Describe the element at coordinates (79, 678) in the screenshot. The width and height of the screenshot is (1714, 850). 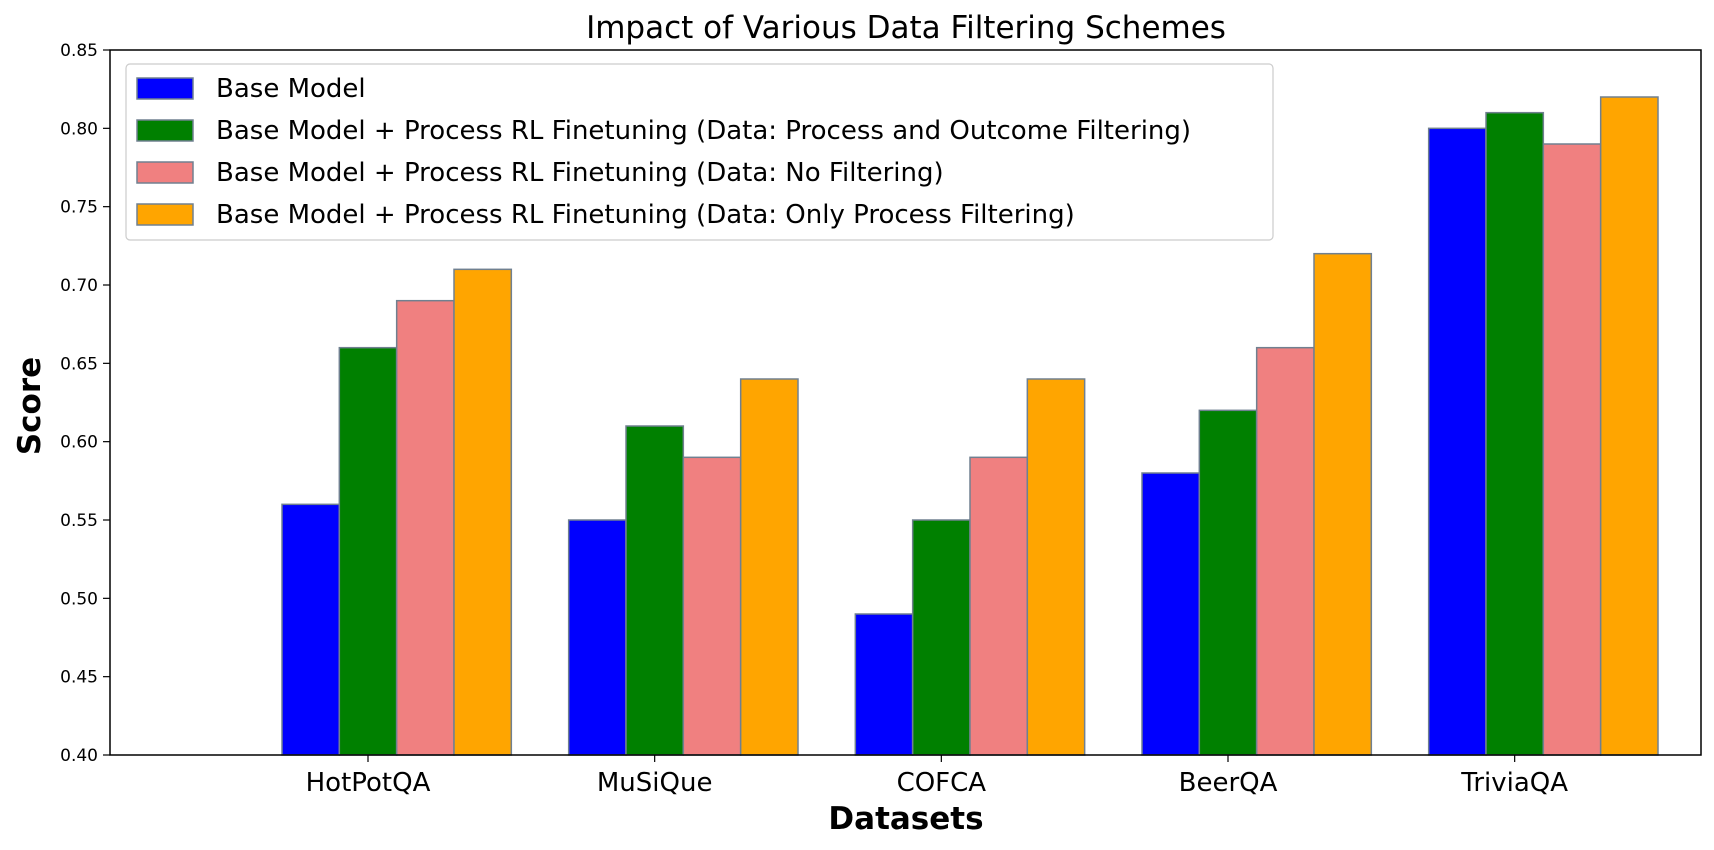
I see `y-tick-label: 0.45` at that location.